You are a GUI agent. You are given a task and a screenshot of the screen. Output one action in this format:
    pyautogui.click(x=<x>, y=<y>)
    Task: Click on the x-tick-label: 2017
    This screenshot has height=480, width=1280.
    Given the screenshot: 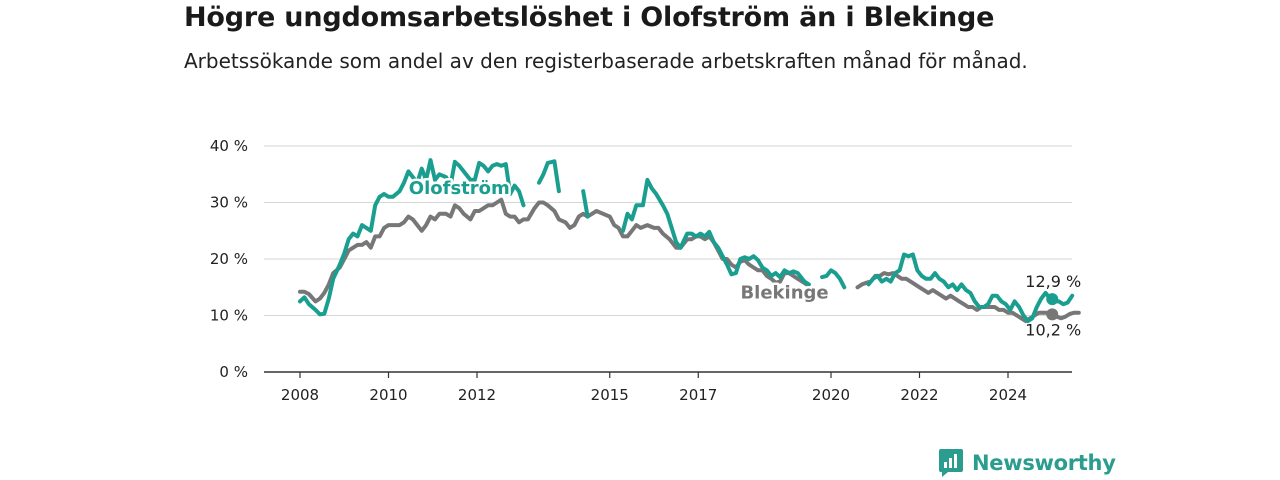 What is the action you would take?
    pyautogui.click(x=698, y=395)
    